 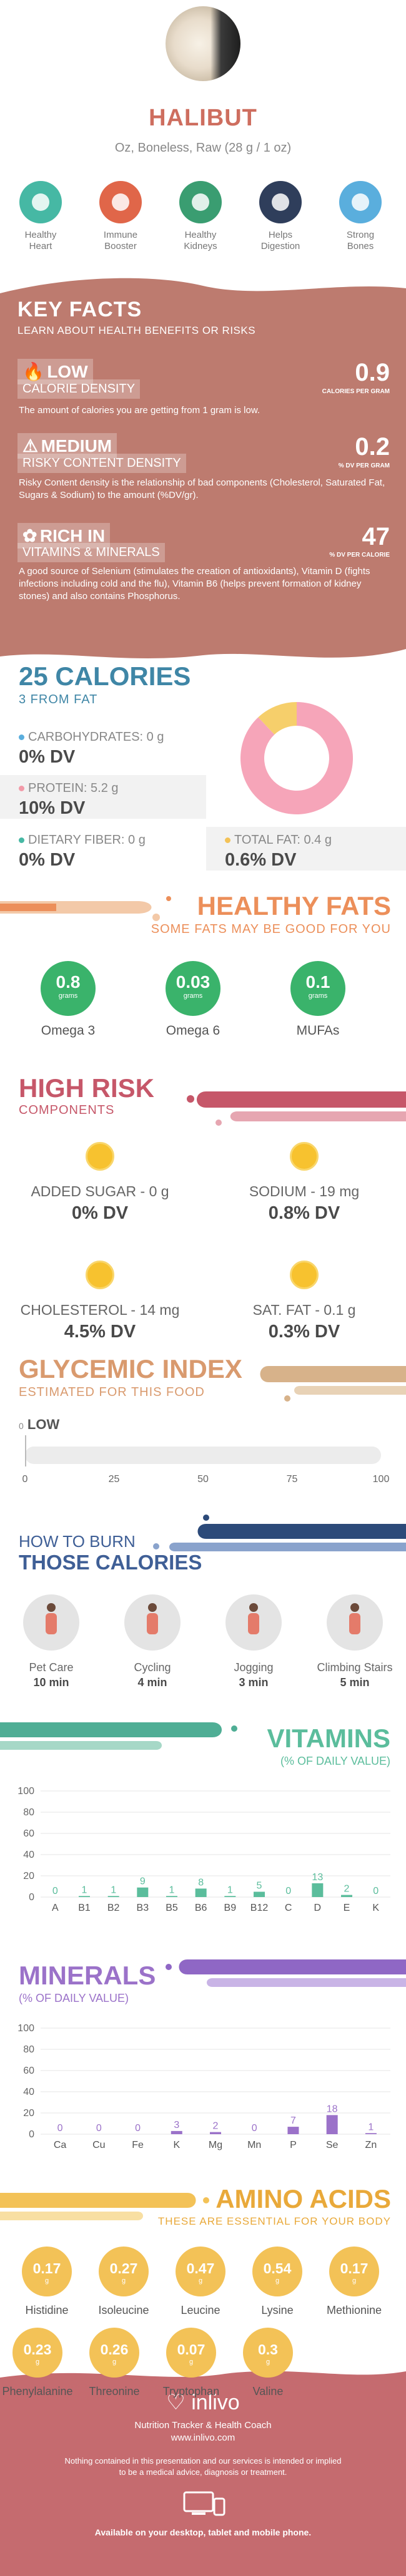 What do you see at coordinates (381, 1479) in the screenshot?
I see `glycemic-tick: 100` at bounding box center [381, 1479].